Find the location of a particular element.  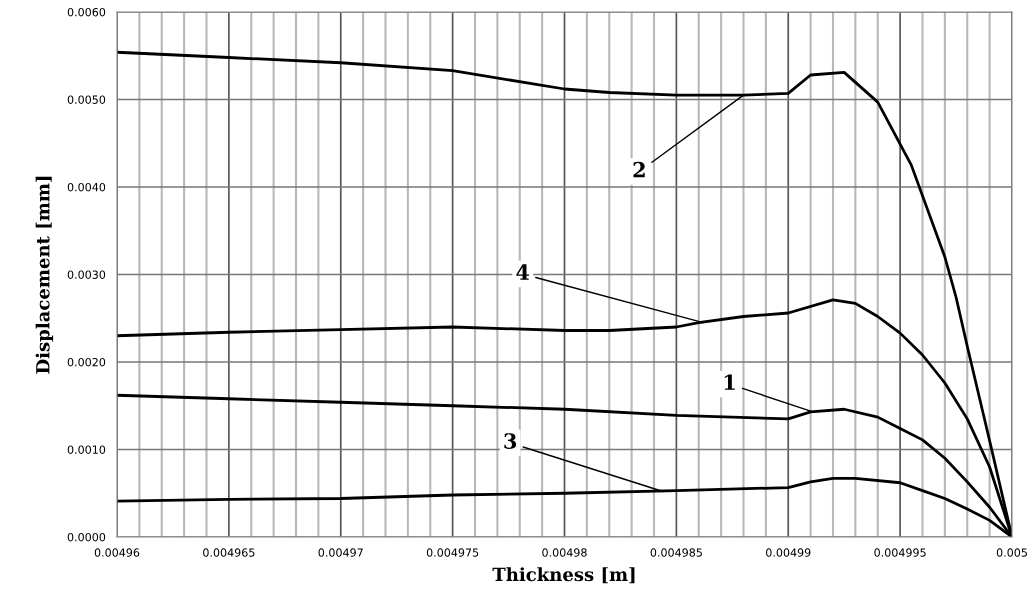

y-tick-label: 0.0060 is located at coordinates (86, 12).